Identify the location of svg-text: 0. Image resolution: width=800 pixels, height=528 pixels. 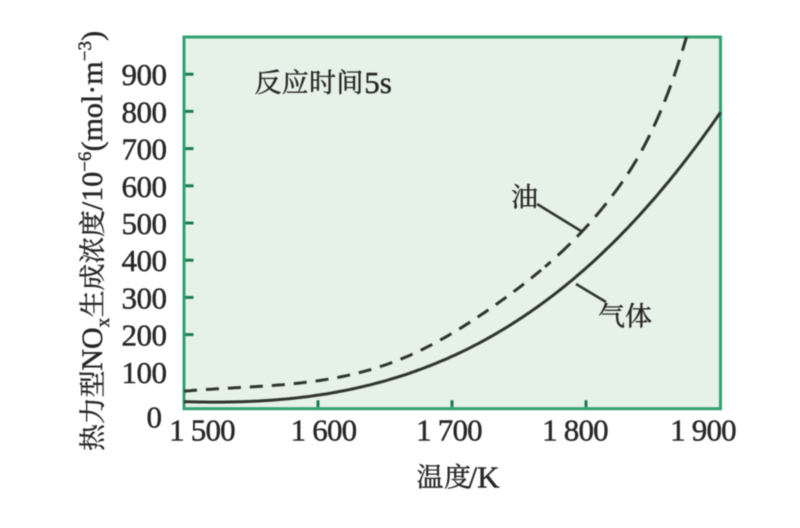
(155, 417).